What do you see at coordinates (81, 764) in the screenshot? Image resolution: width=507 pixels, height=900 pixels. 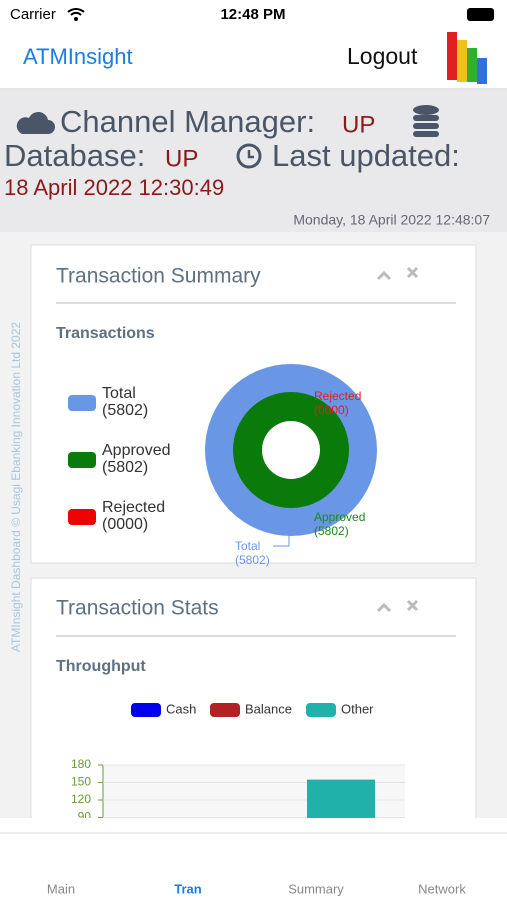 I see `y-tick-label: 180` at bounding box center [81, 764].